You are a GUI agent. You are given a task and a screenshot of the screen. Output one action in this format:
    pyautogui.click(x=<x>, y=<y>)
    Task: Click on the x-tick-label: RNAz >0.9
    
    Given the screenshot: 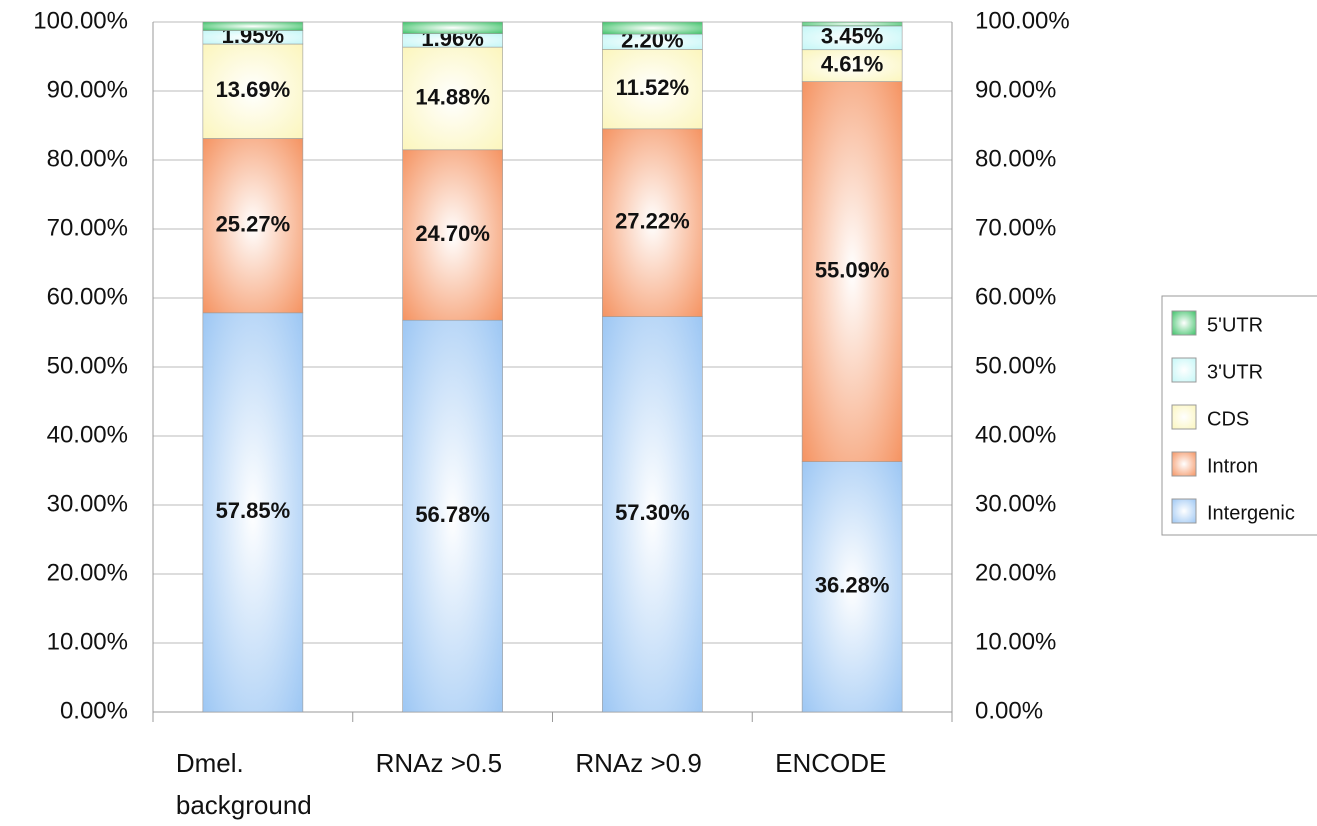 What is the action you would take?
    pyautogui.click(x=638, y=763)
    